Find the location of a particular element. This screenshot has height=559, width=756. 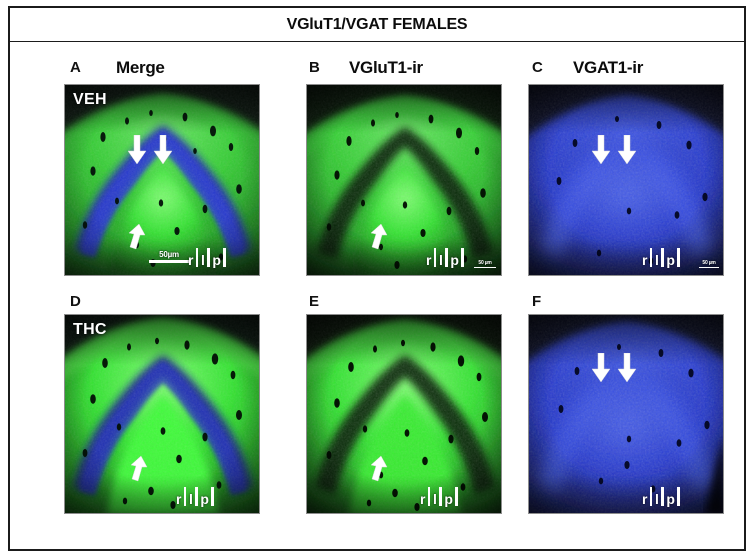

scale-bar-b: 50 µm is located at coordinates (485, 263).